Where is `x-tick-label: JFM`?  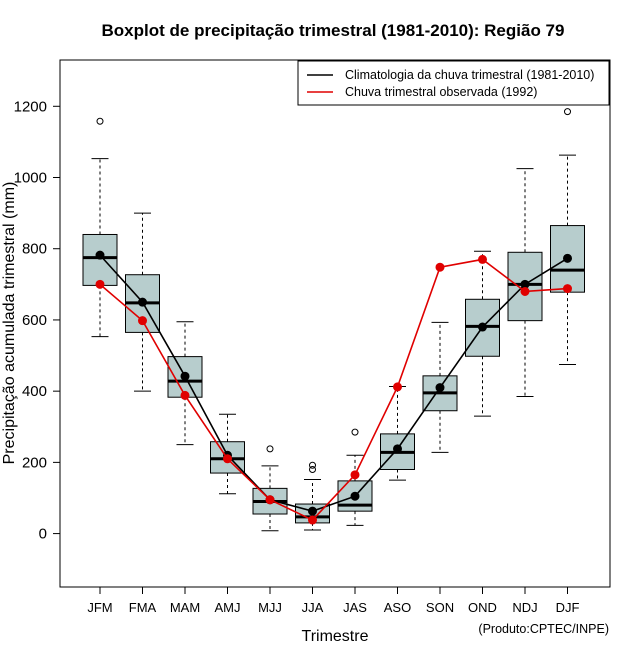 x-tick-label: JFM is located at coordinates (99, 607).